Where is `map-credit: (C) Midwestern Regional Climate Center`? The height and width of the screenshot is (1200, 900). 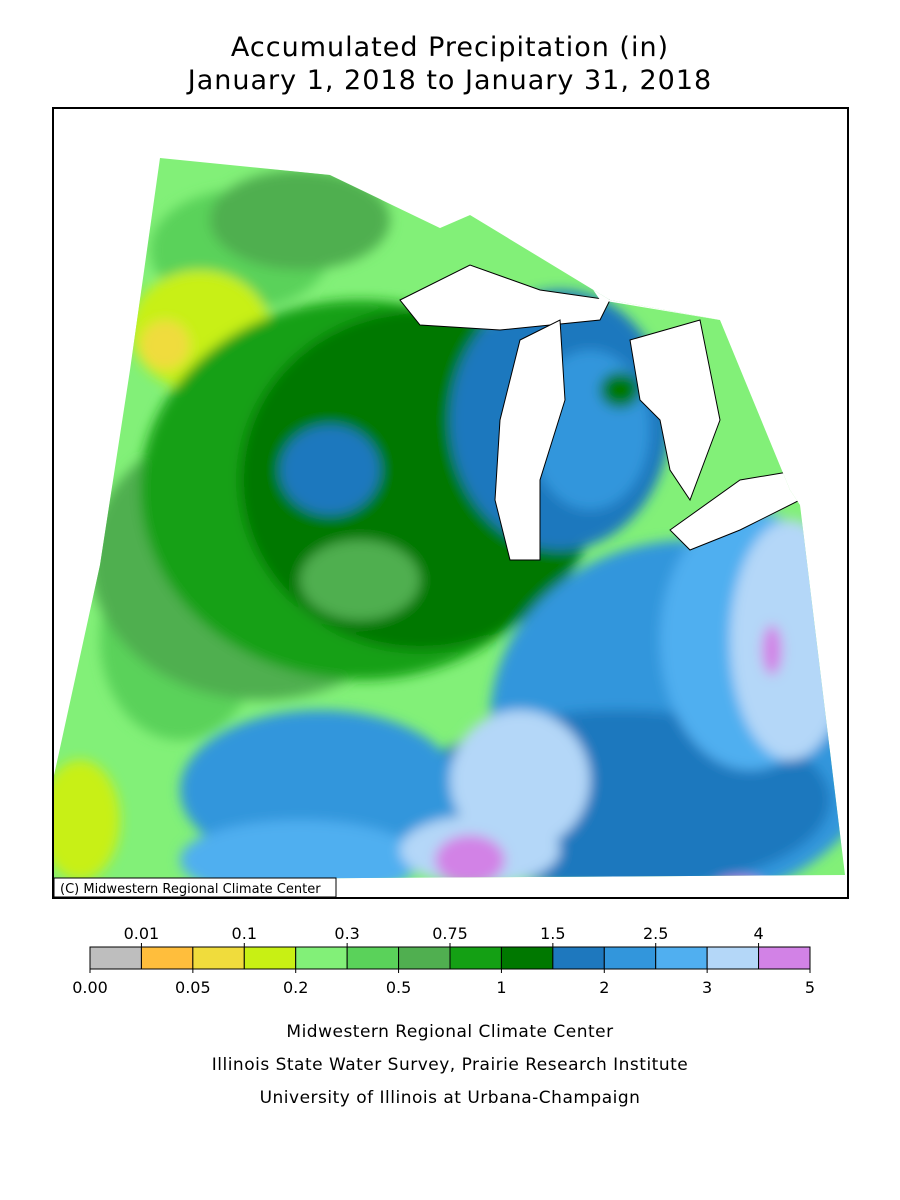 map-credit: (C) Midwestern Regional Climate Center is located at coordinates (190, 889).